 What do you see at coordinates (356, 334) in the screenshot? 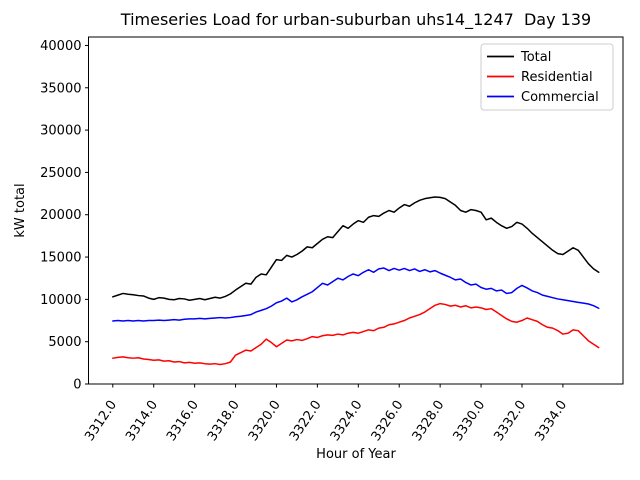
I see `series-line-residential` at bounding box center [356, 334].